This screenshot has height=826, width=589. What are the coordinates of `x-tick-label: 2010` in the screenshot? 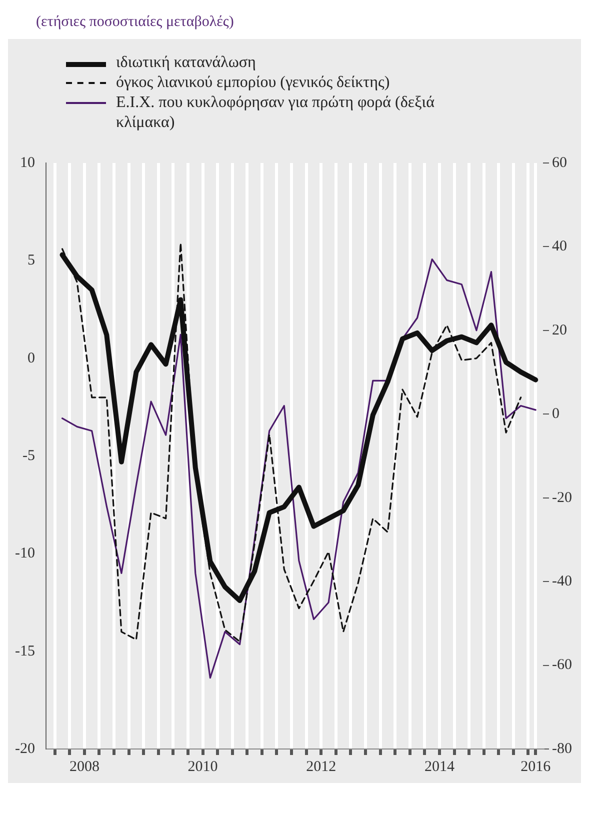 It's located at (203, 766).